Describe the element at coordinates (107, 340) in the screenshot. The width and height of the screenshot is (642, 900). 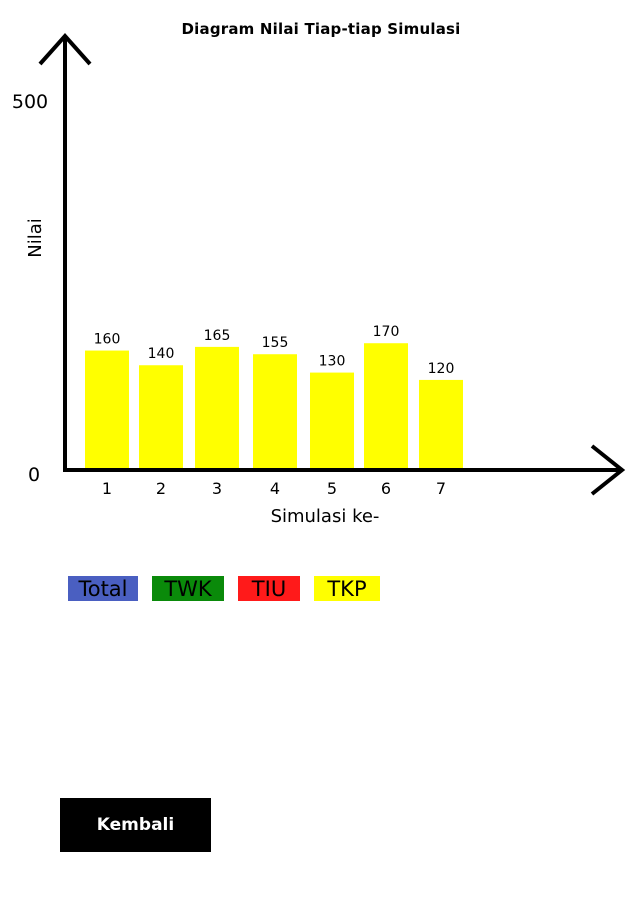
I see `data-label-1: 160` at that location.